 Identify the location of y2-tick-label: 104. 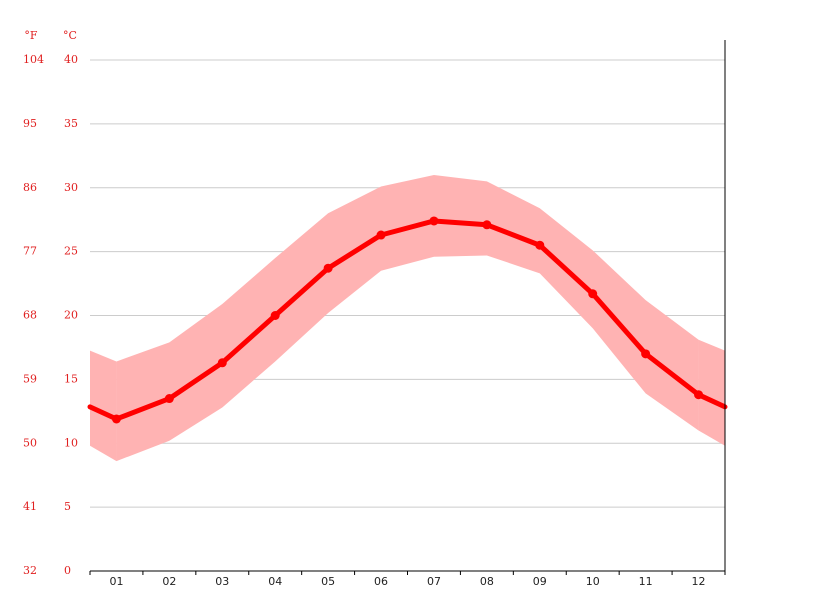
(33, 59).